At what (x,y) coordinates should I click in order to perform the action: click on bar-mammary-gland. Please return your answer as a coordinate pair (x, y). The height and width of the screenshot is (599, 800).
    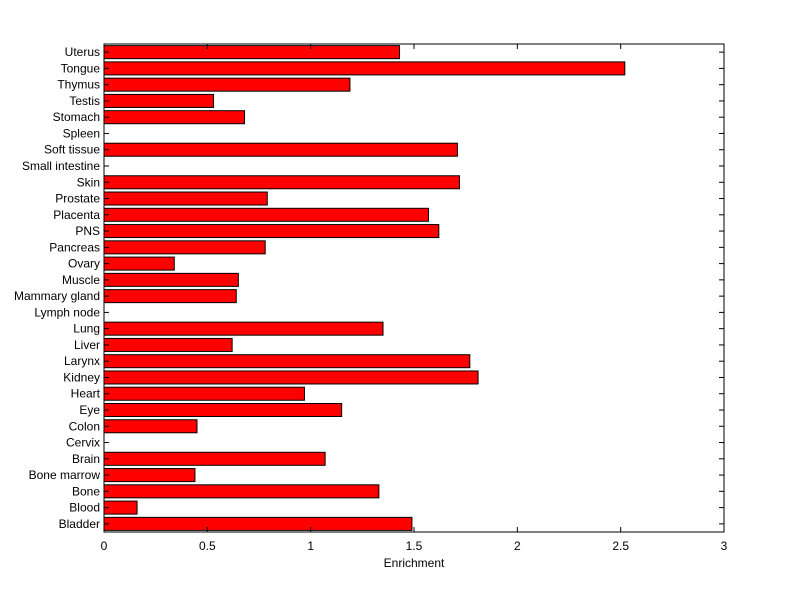
    Looking at the image, I should click on (170, 296).